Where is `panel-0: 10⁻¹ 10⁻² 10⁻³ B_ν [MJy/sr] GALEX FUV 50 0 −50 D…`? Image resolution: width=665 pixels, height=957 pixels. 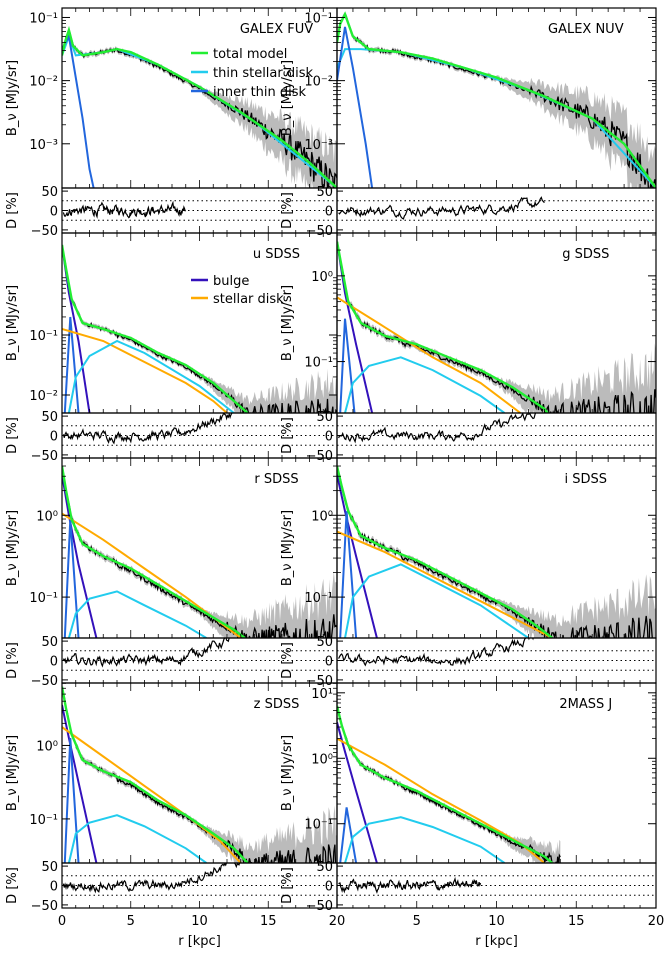 panel-0: 10⁻¹ 10⁻² 10⁻³ B_ν [MJy/sr] GALEX FUV 50 0 −50 D… is located at coordinates (171, 123).